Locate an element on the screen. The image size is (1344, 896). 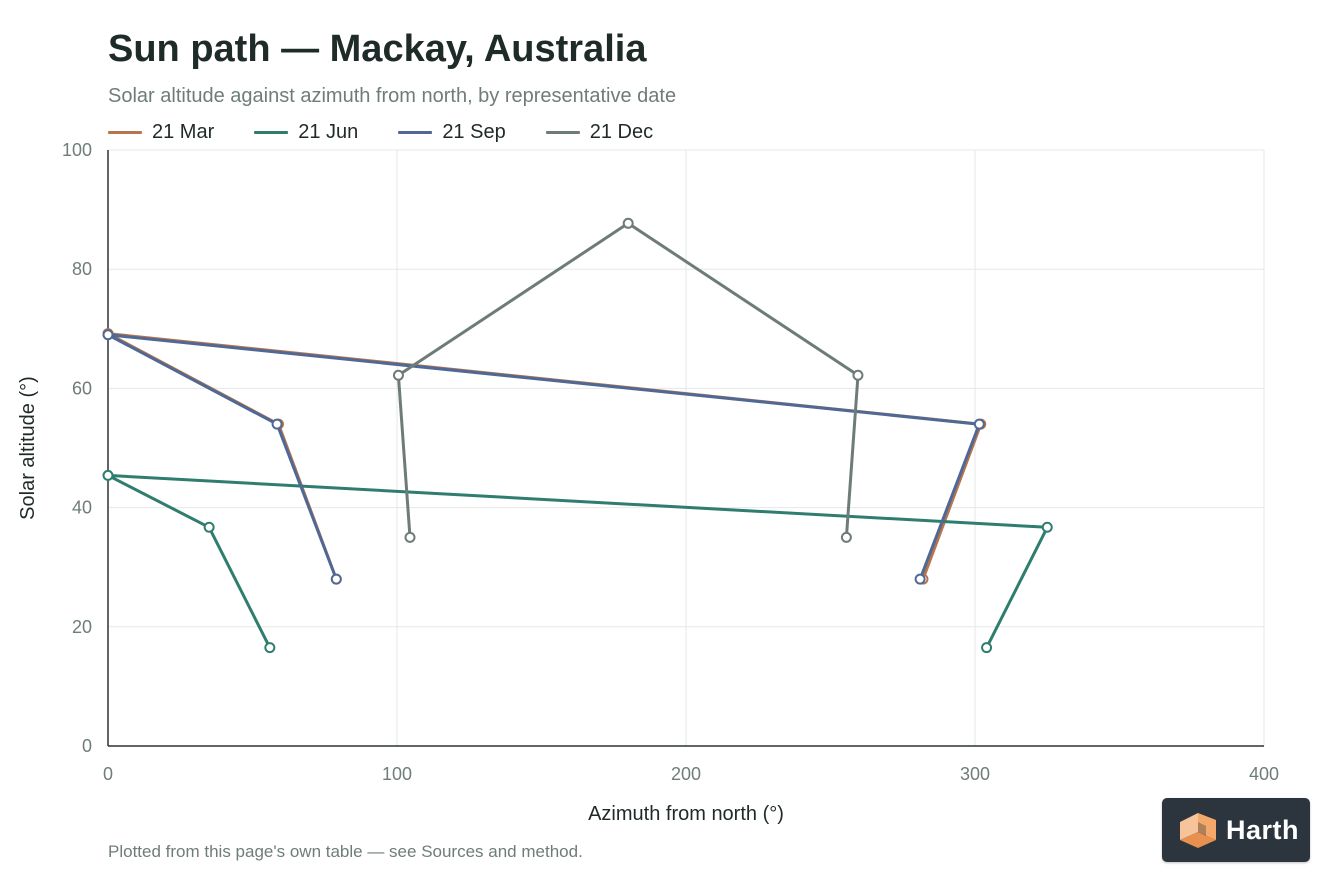
x-tick-label: 100 is located at coordinates (397, 774).